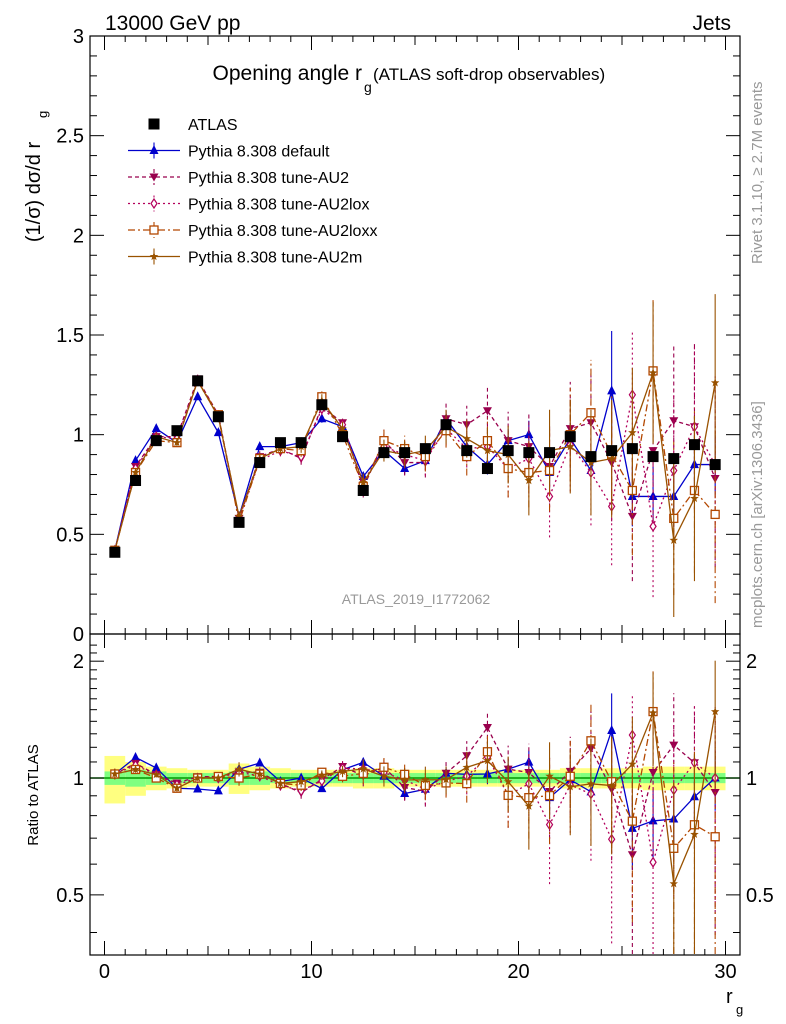 The height and width of the screenshot is (1024, 786). I want to click on x-tick-label: 30, so click(725, 972).